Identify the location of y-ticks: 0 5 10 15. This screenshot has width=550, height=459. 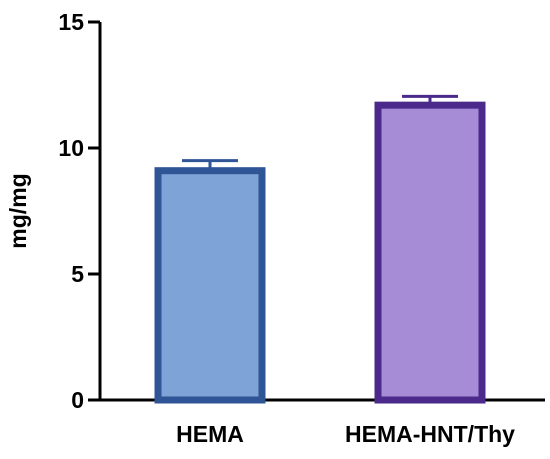
(79, 211).